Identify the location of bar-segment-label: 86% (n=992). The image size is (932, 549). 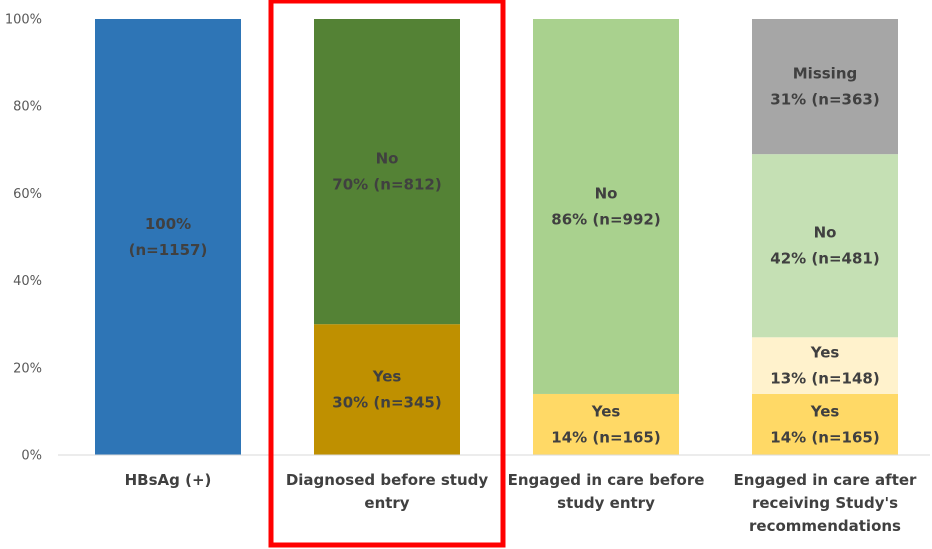
(605, 219).